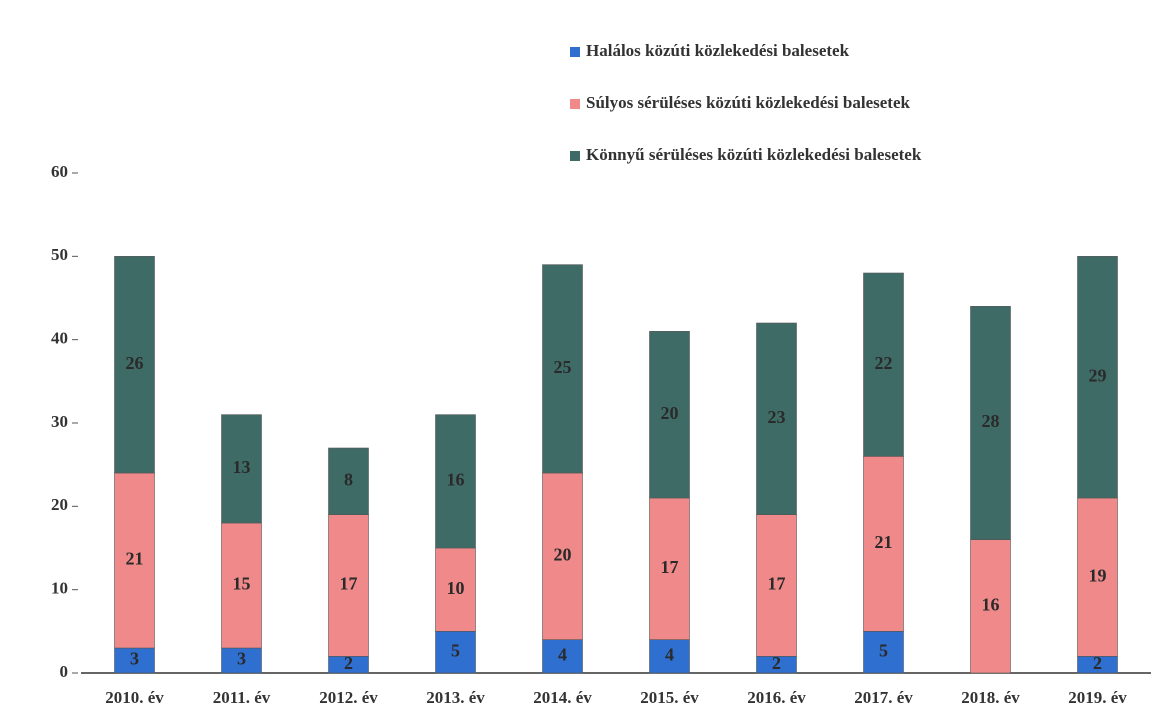  I want to click on y-tick-label: 20, so click(59, 504).